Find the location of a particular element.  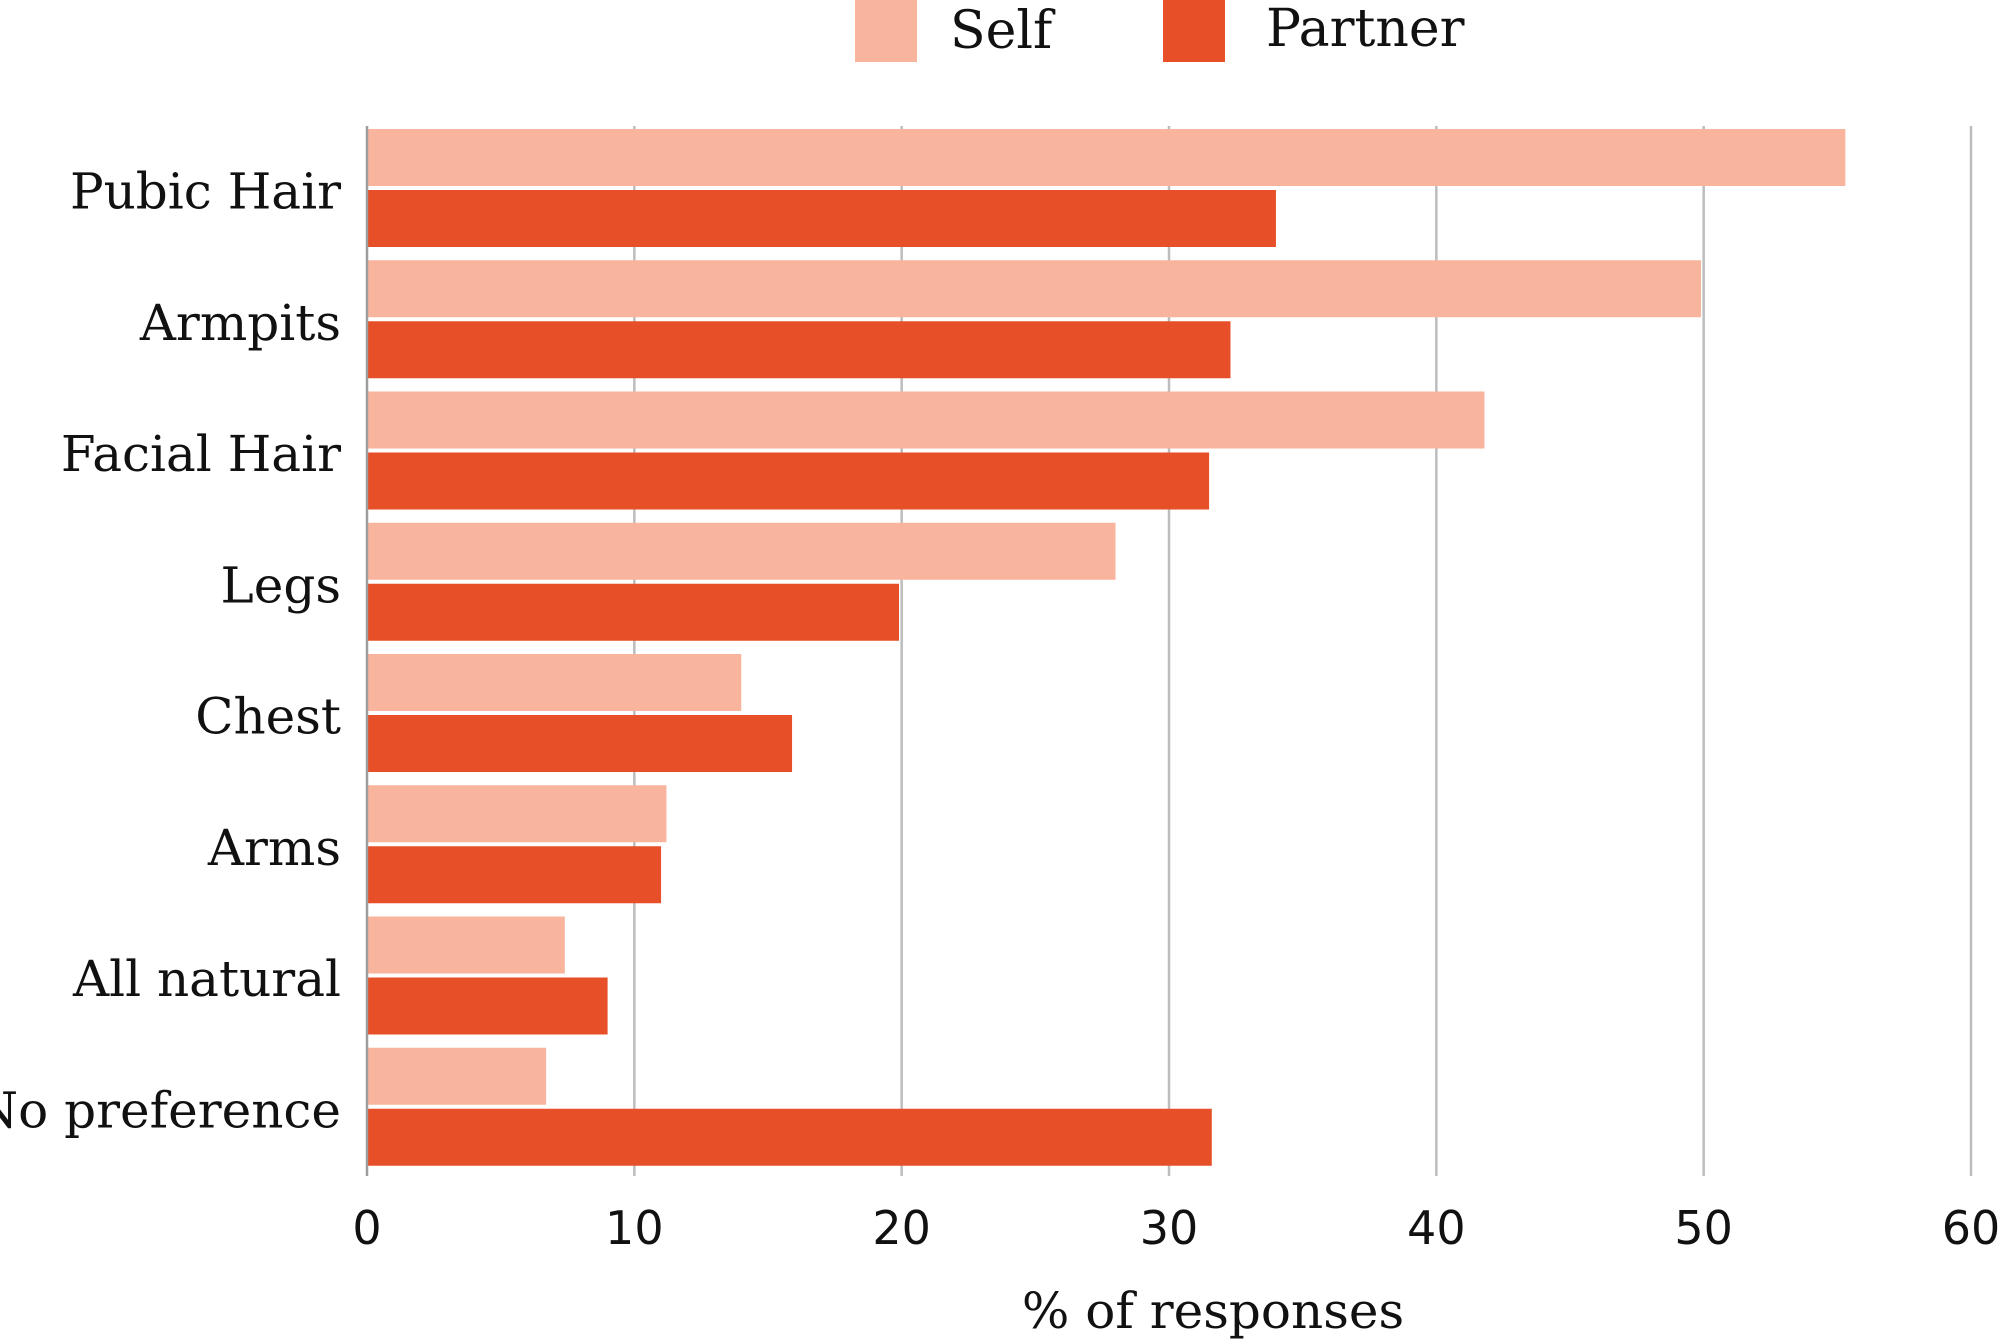

bar-self-legs is located at coordinates (741, 551).